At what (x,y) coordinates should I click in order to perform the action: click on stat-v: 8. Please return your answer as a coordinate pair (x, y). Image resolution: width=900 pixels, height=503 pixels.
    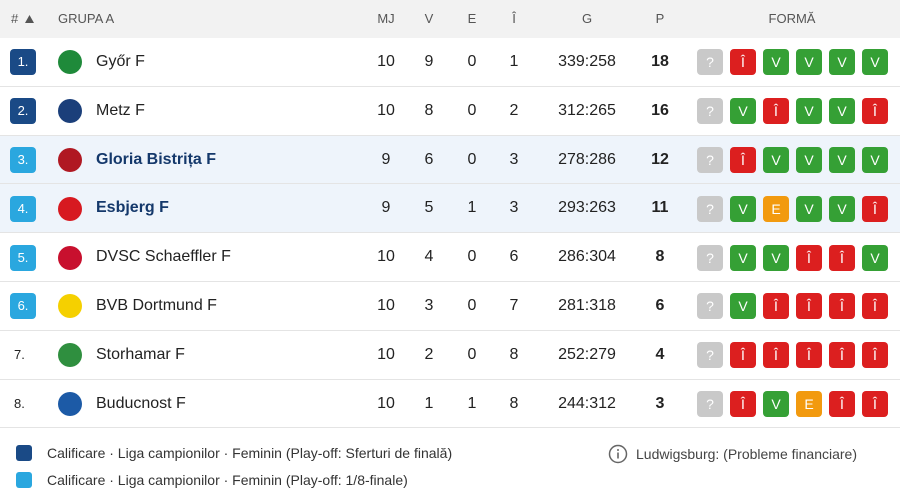
    Looking at the image, I should click on (429, 110).